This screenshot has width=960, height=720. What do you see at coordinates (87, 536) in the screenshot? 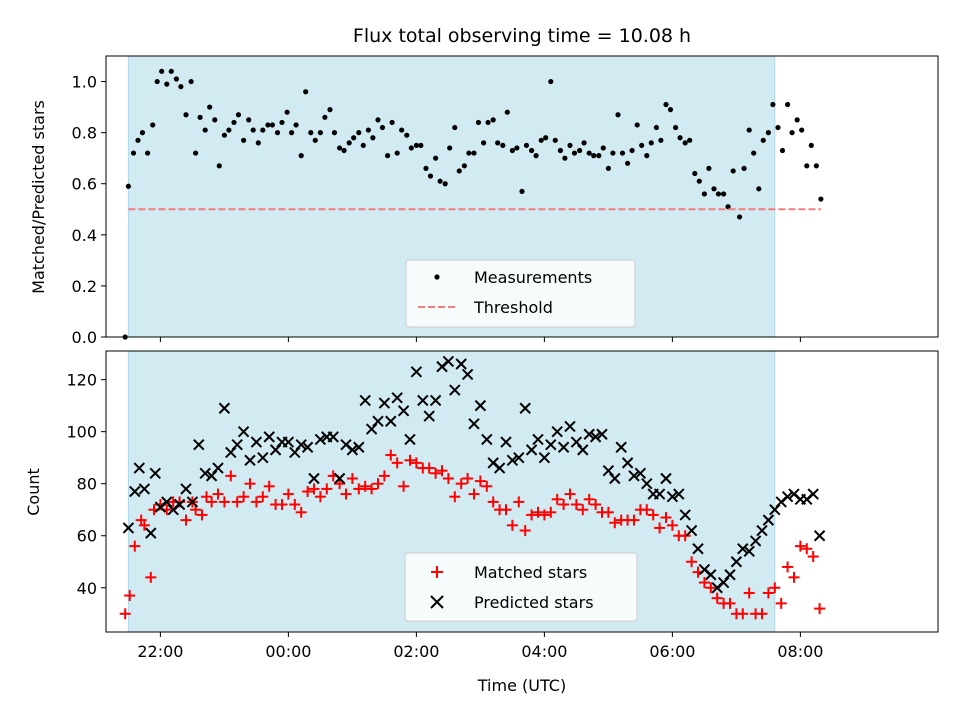
I see `y-tick-label: 60` at bounding box center [87, 536].